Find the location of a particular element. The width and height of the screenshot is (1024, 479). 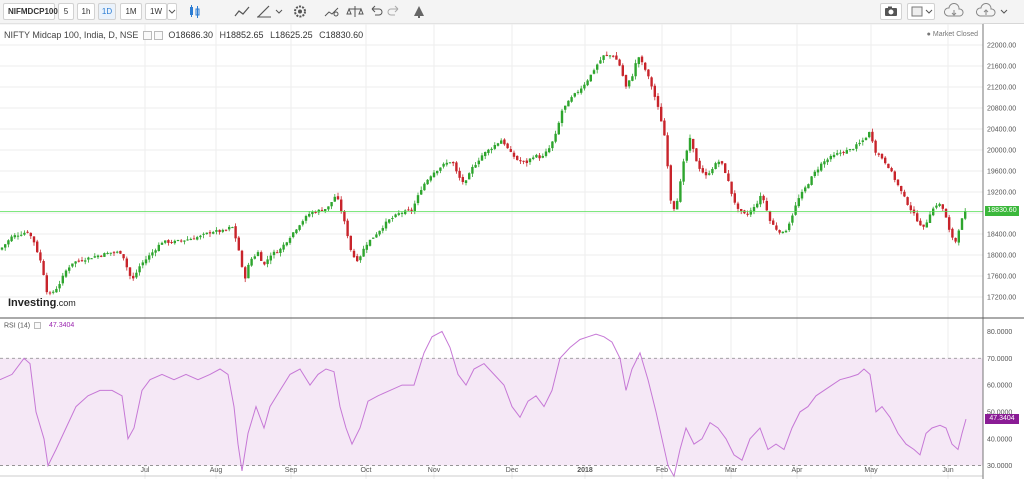

price-tick-label: 20400.00 is located at coordinates (1001, 130).